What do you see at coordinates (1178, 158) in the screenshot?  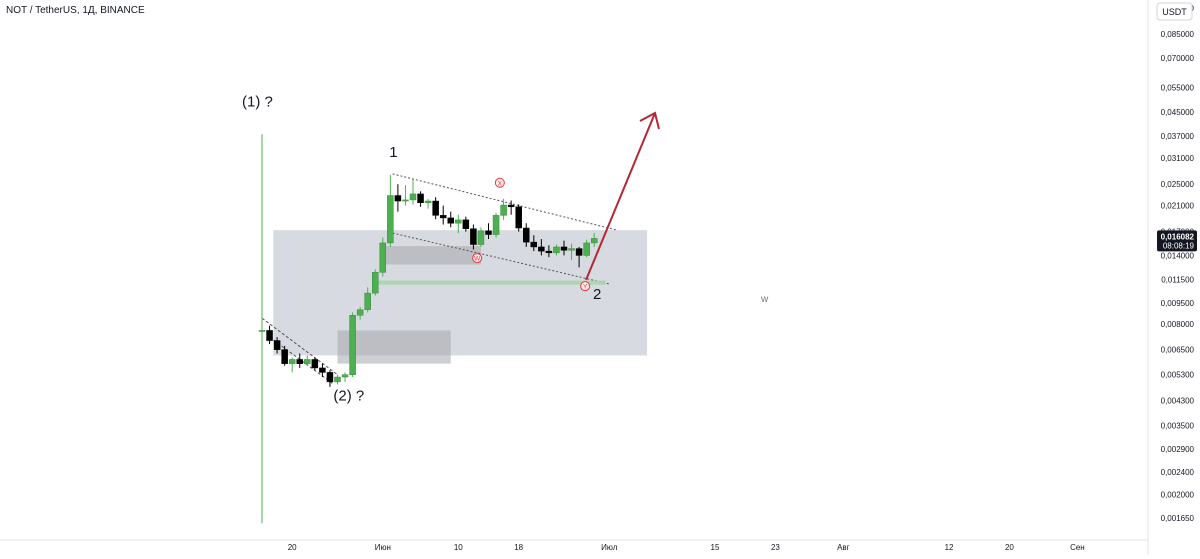 I see `price-tick-label: 0,031000` at bounding box center [1178, 158].